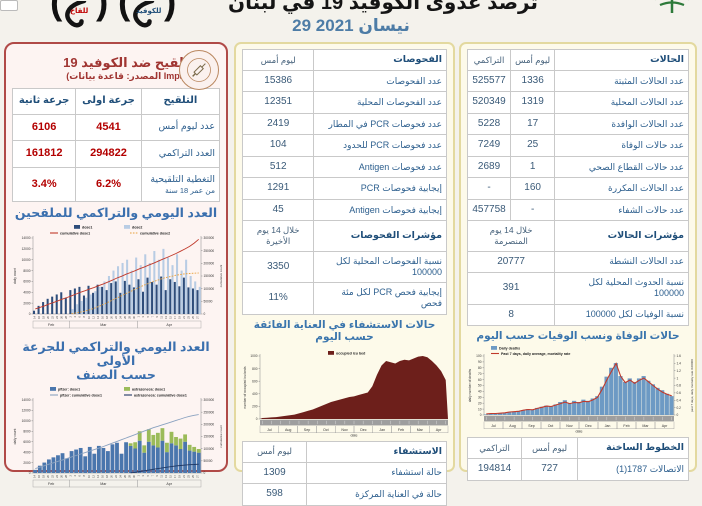  What do you see at coordinates (470, 386) in the screenshot?
I see `svg-text: daily number of deaths` at bounding box center [470, 386].